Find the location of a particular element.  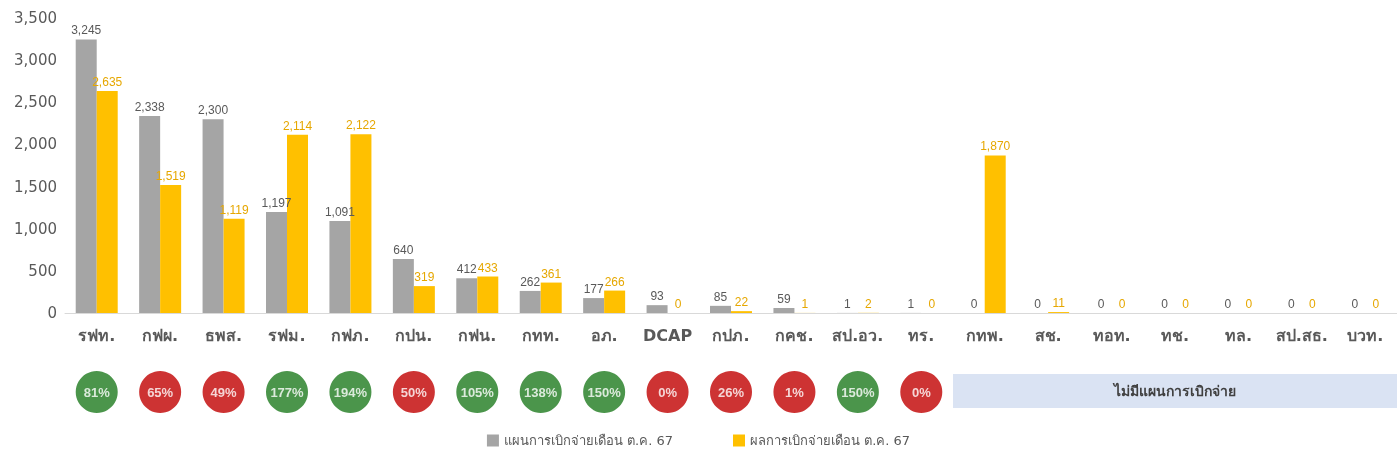

data-label: 1,519 is located at coordinates (170, 175).